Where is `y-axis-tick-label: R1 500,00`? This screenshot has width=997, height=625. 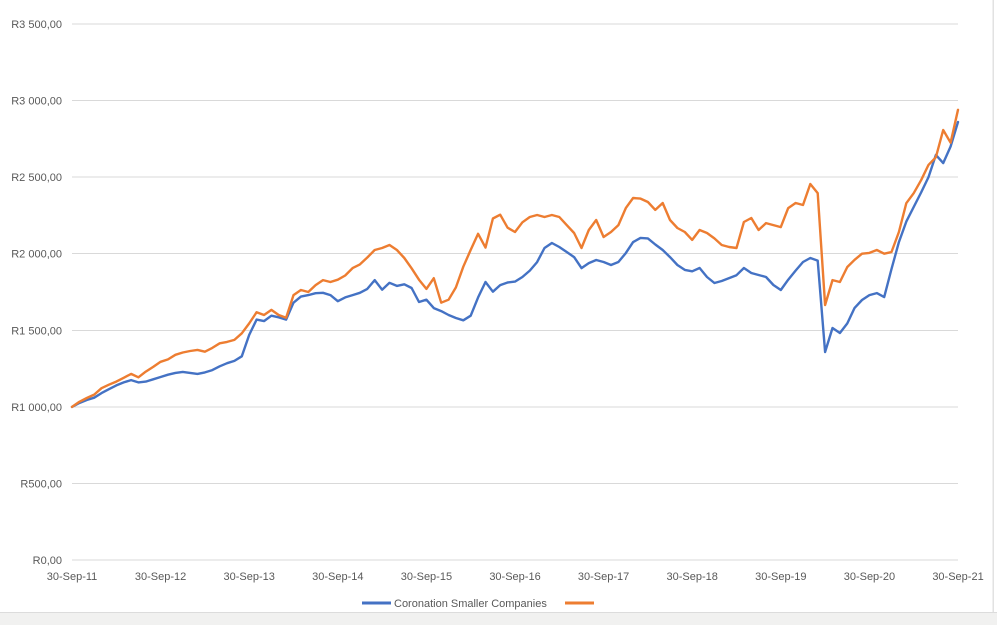 y-axis-tick-label: R1 500,00 is located at coordinates (36, 331).